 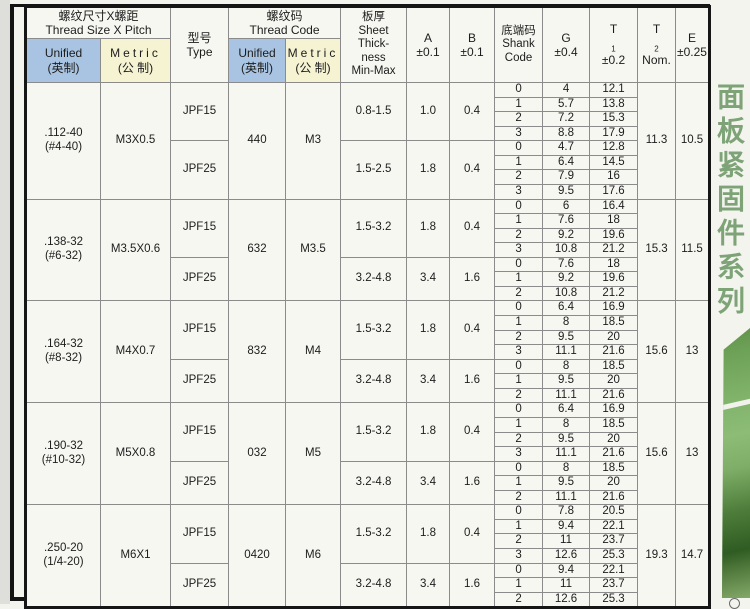 I want to click on header-type-zh: 型号, so click(x=199, y=37).